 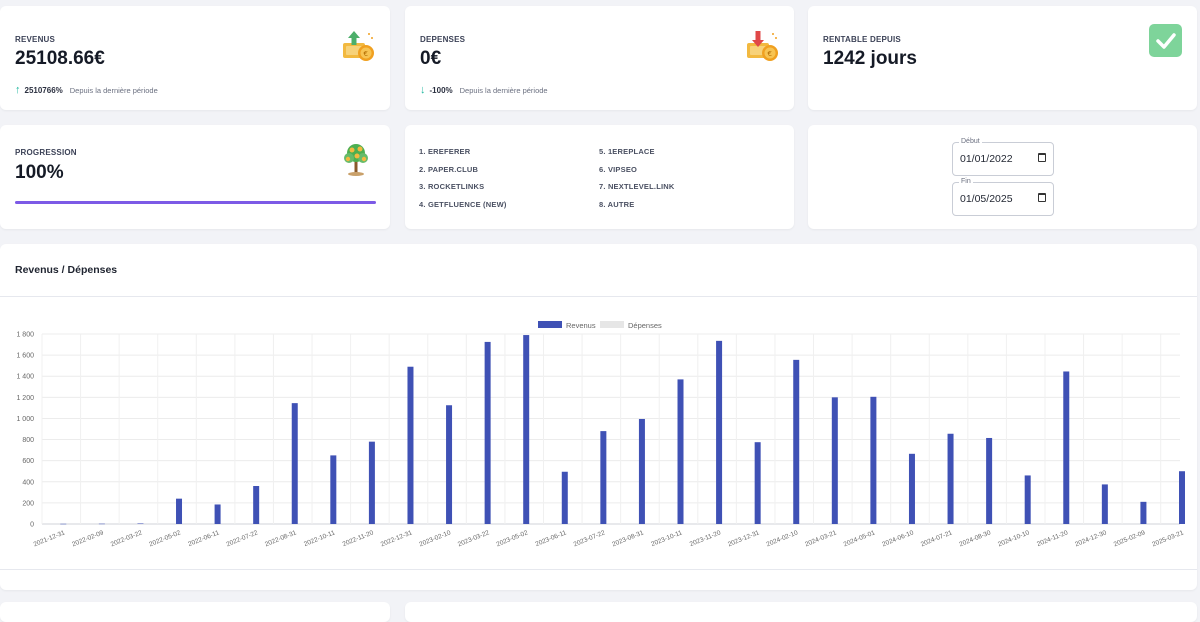 What do you see at coordinates (319, 538) in the screenshot?
I see `x-tick-label: 2022-10-11` at bounding box center [319, 538].